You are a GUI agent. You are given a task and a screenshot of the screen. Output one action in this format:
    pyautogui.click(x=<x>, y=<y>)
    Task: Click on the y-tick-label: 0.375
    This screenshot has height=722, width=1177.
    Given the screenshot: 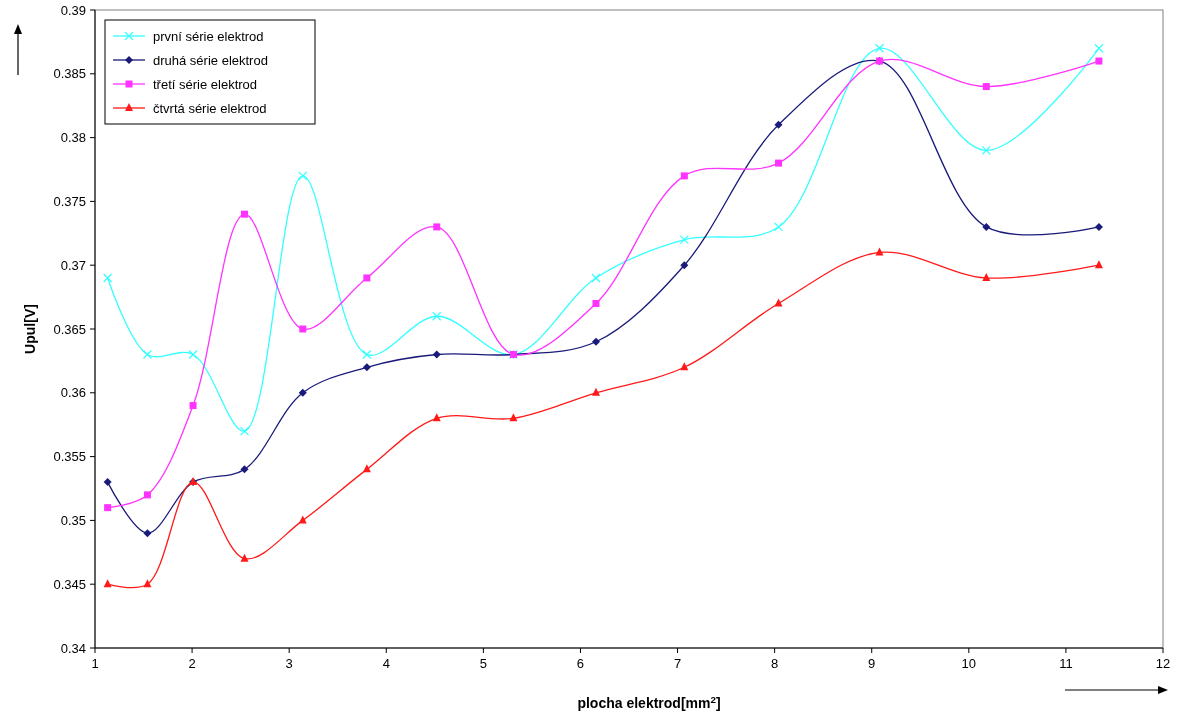 What is the action you would take?
    pyautogui.click(x=69, y=201)
    